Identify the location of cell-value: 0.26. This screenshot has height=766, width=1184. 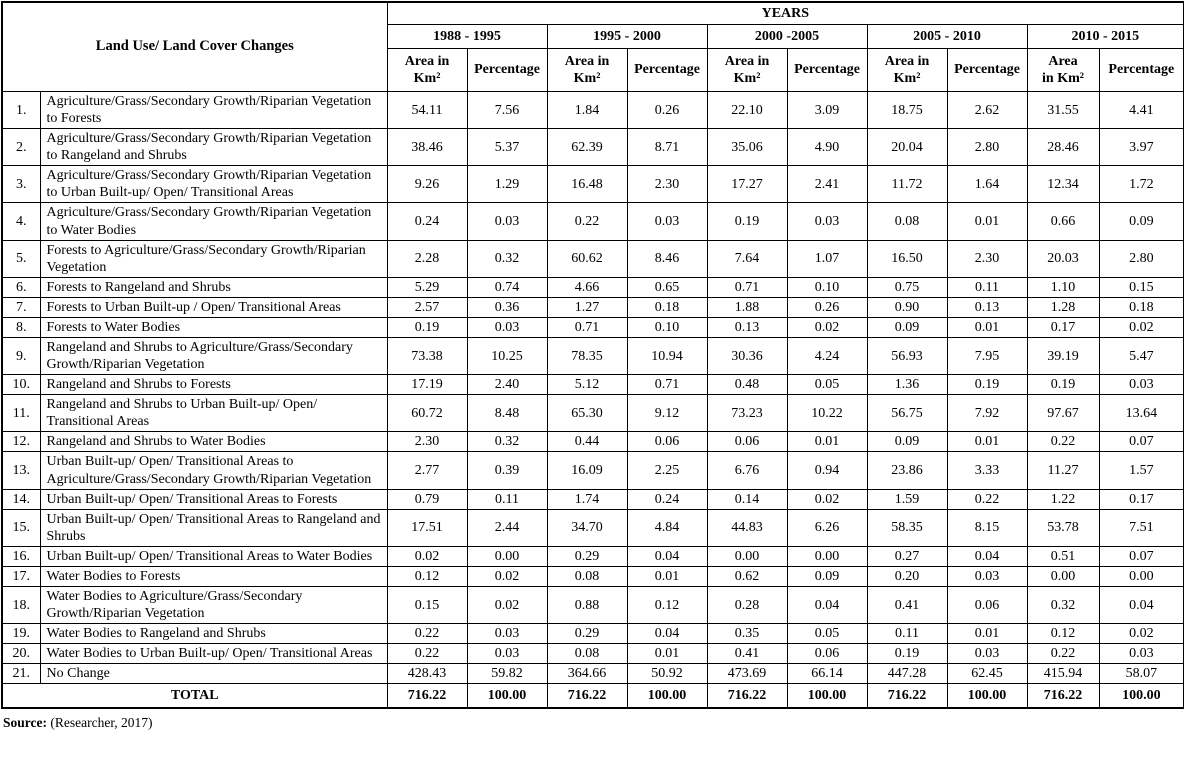
(667, 110).